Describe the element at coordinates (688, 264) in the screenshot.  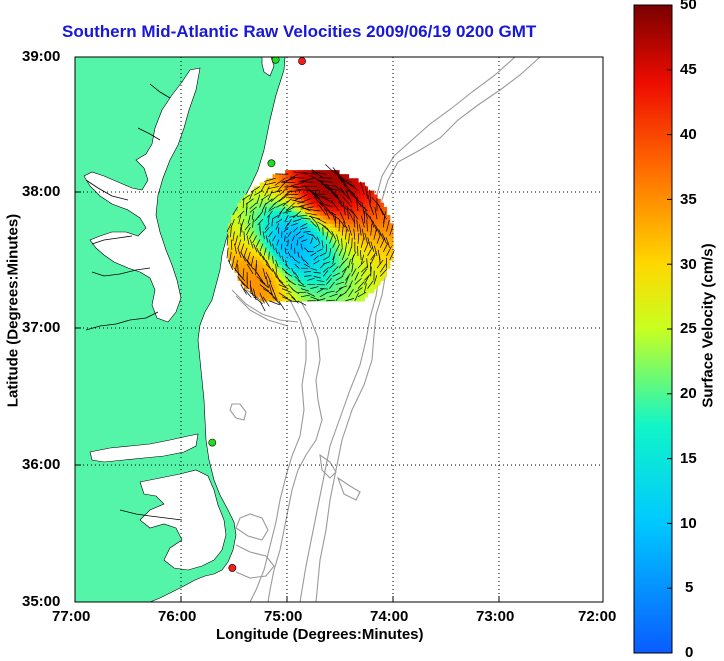
I see `colorbar-tick-label: 30` at that location.